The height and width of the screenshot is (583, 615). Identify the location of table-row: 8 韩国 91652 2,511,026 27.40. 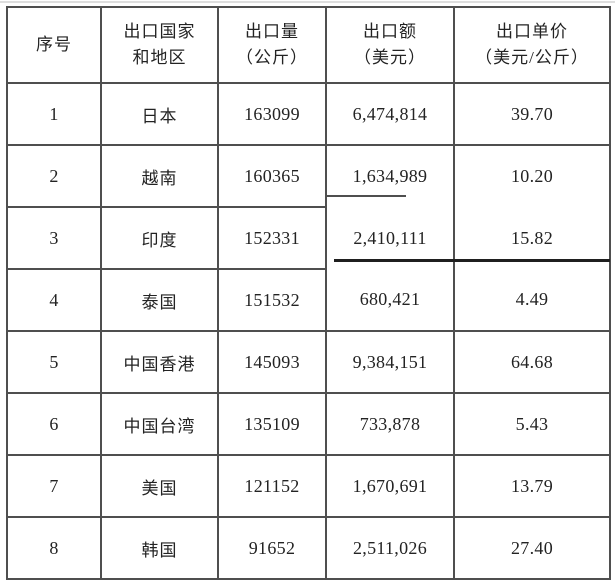
(308, 548).